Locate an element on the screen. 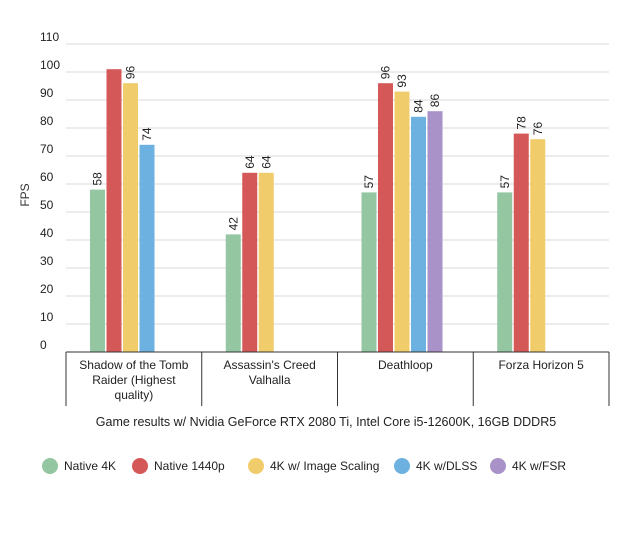 The image size is (627, 541). y-tick-label: 70 is located at coordinates (47, 149).